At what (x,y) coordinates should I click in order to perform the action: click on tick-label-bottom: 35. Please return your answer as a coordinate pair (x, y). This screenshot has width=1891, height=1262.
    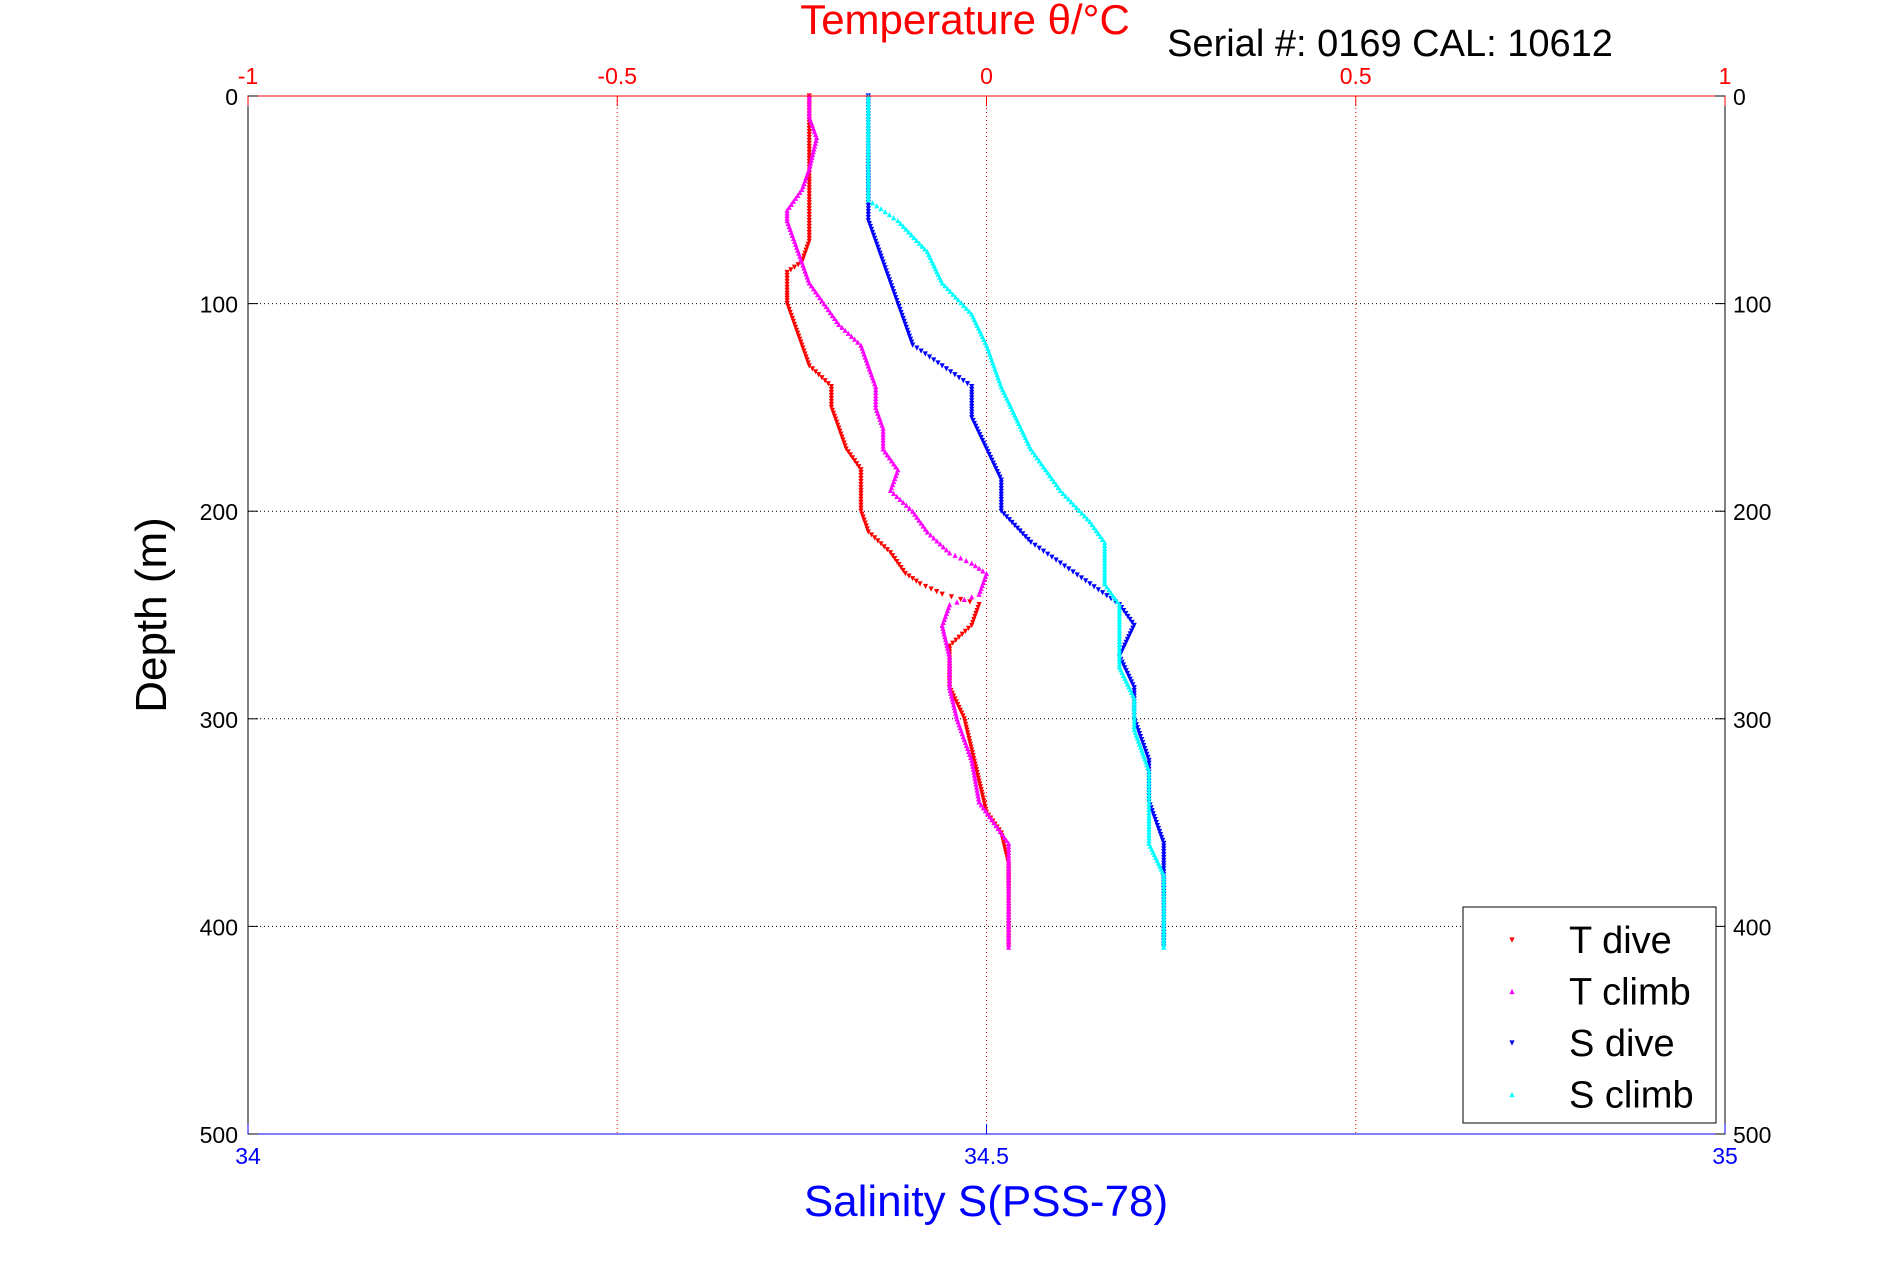
    Looking at the image, I should click on (1725, 1156).